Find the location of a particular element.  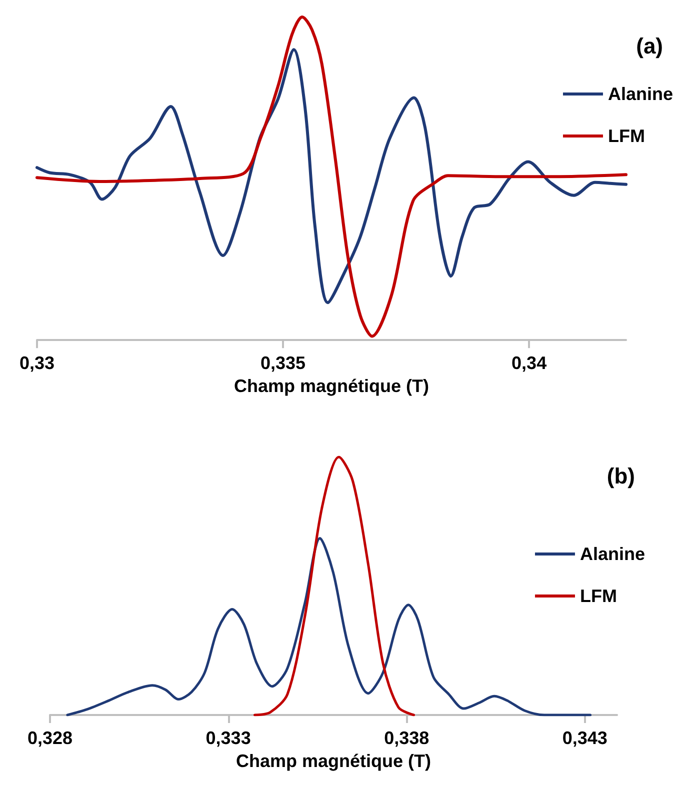

chart-title: (b) is located at coordinates (621, 476).